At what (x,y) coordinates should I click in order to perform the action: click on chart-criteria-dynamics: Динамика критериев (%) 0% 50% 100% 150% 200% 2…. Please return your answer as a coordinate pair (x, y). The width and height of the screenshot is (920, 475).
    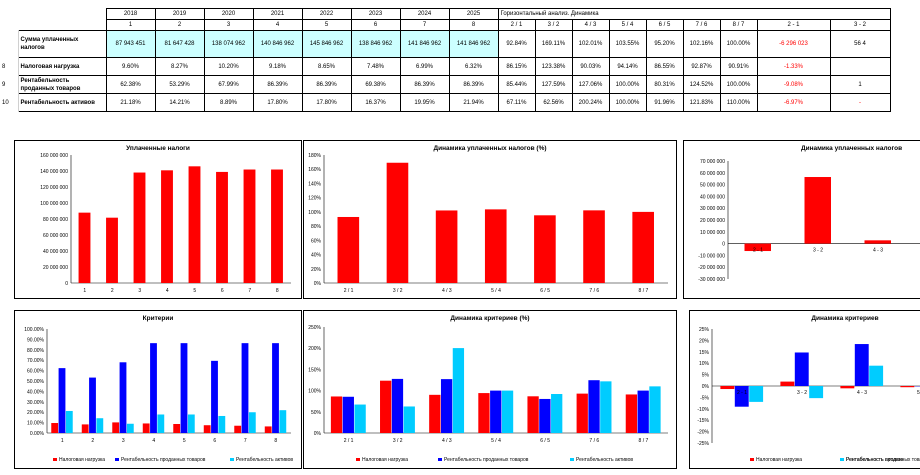
    Looking at the image, I should click on (490, 389).